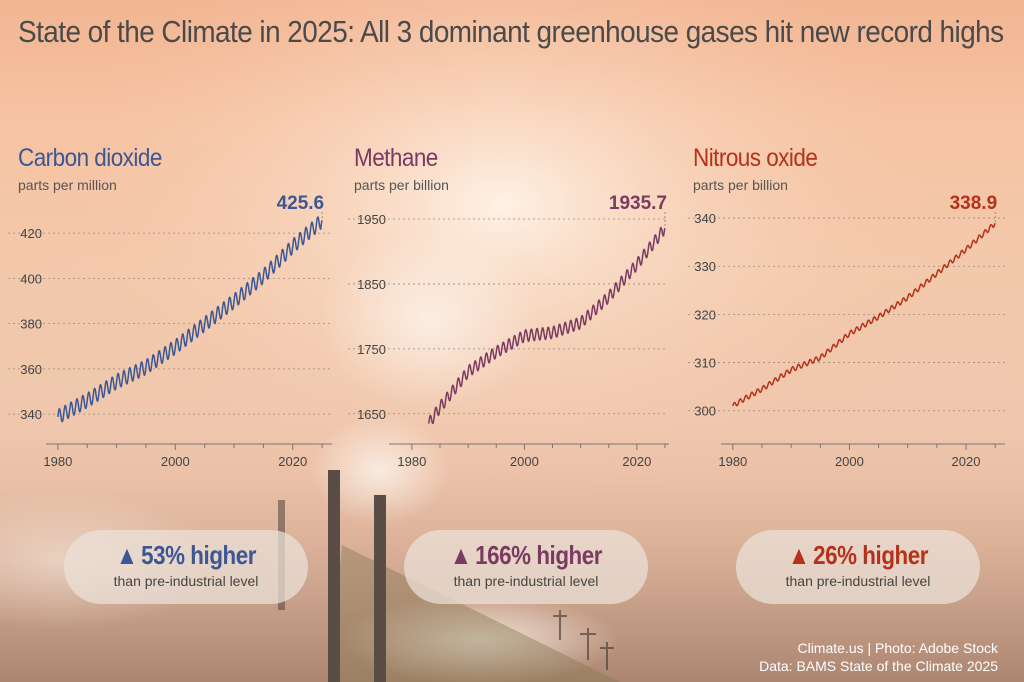 The width and height of the screenshot is (1024, 682). Describe the element at coordinates (396, 158) in the screenshot. I see `methane-chart-title: Methane` at that location.